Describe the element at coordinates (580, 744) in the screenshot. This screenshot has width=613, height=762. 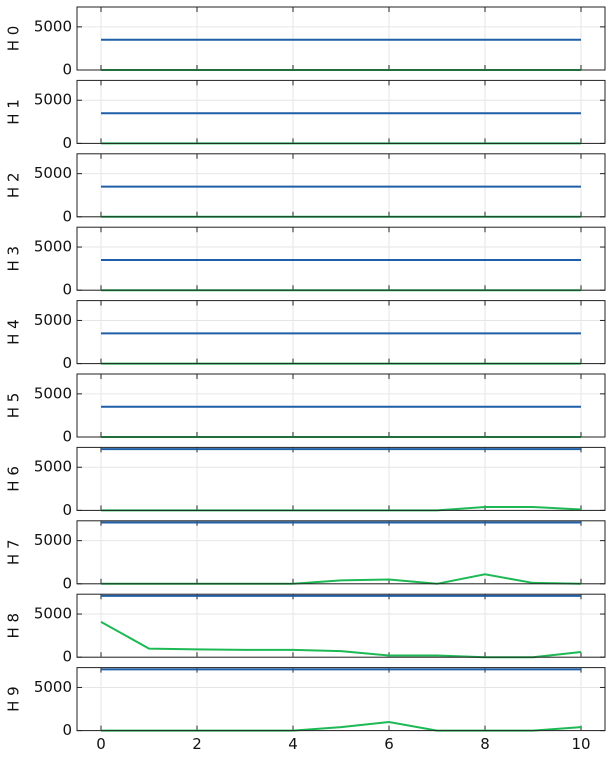
I see `x-tick-label: 10` at that location.